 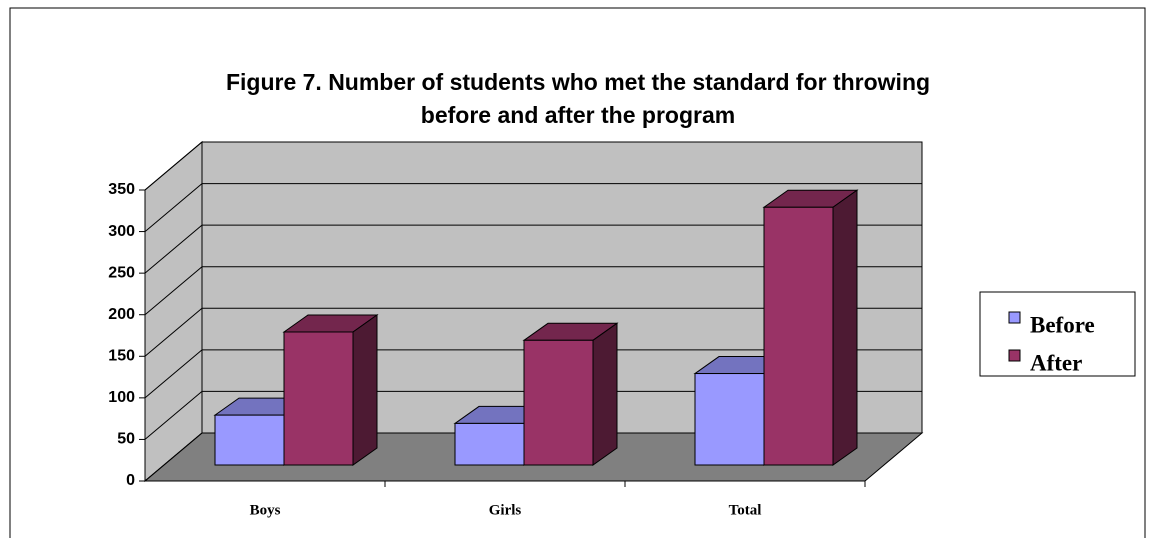 I want to click on legend-label: After, so click(x=1056, y=362).